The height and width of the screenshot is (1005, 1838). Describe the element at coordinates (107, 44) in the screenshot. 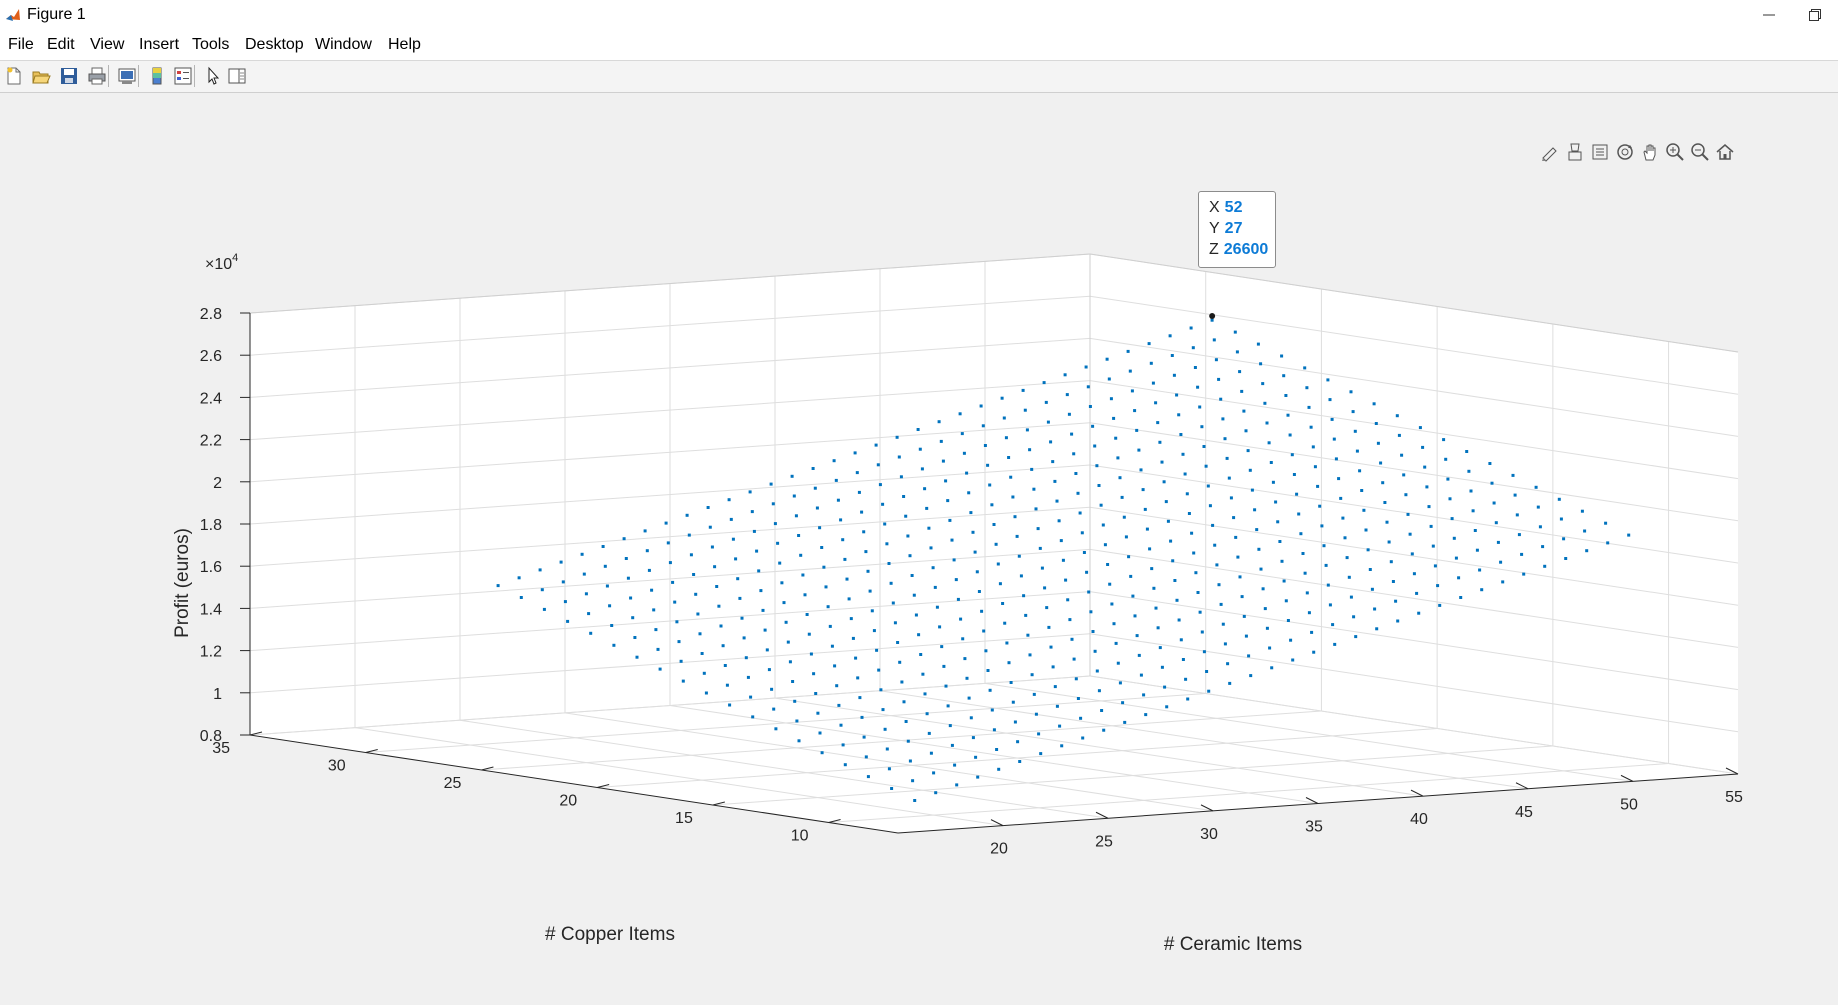

I see `menu-view: View` at that location.